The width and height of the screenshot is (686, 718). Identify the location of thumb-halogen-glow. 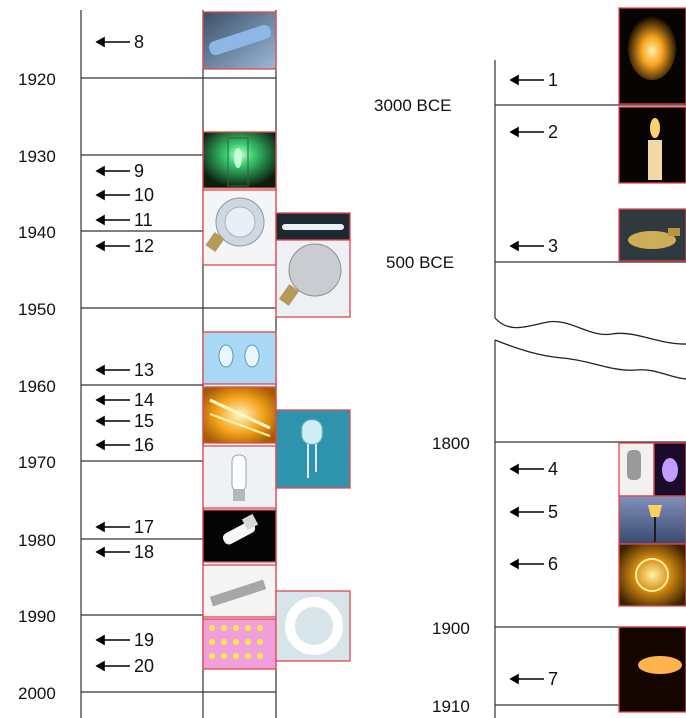
(239, 415).